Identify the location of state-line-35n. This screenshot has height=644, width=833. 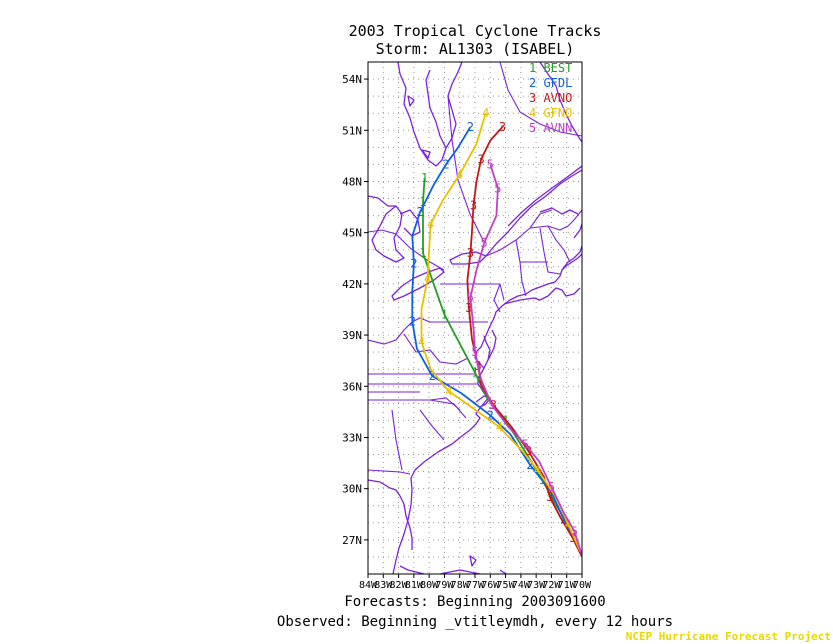
(417, 409).